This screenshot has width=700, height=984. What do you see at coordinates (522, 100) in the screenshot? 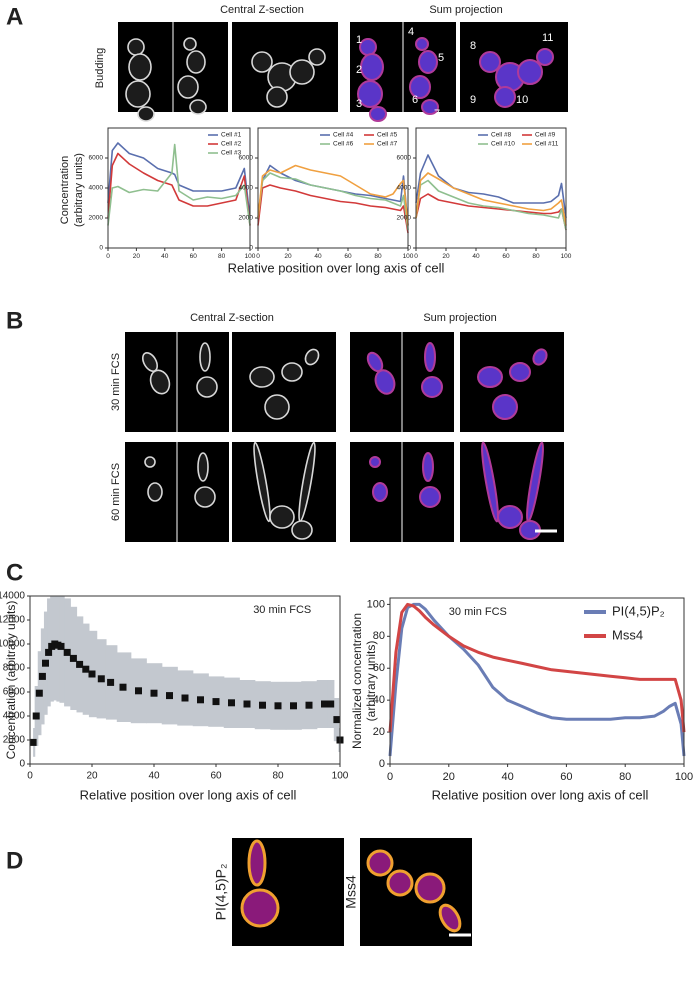
I see `cell-number: 10` at bounding box center [522, 100].